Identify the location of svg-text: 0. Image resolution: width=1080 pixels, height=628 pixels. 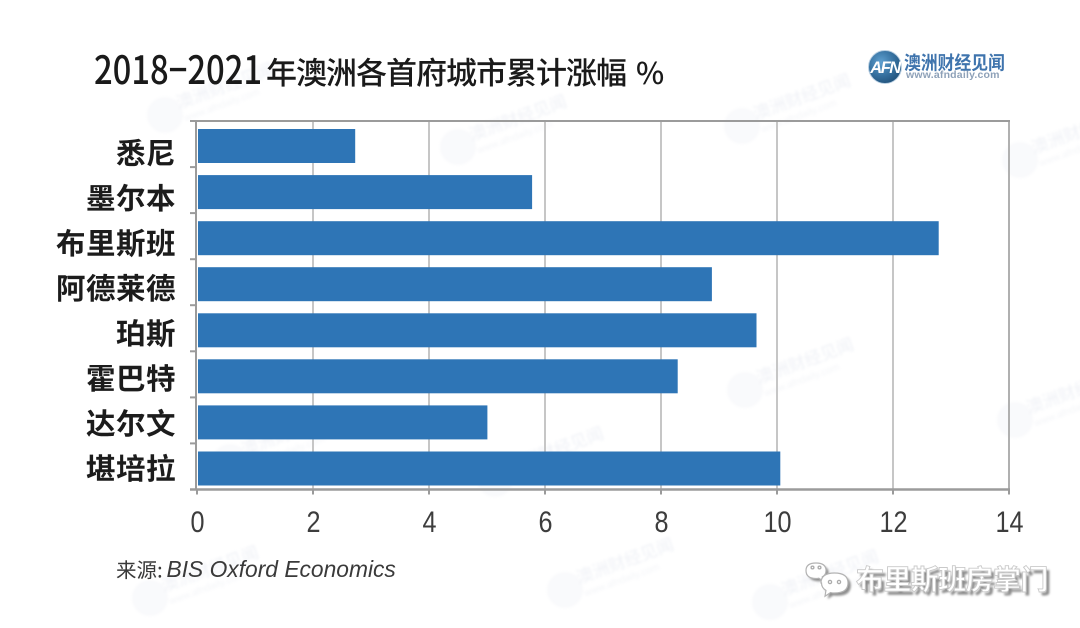
(197, 522).